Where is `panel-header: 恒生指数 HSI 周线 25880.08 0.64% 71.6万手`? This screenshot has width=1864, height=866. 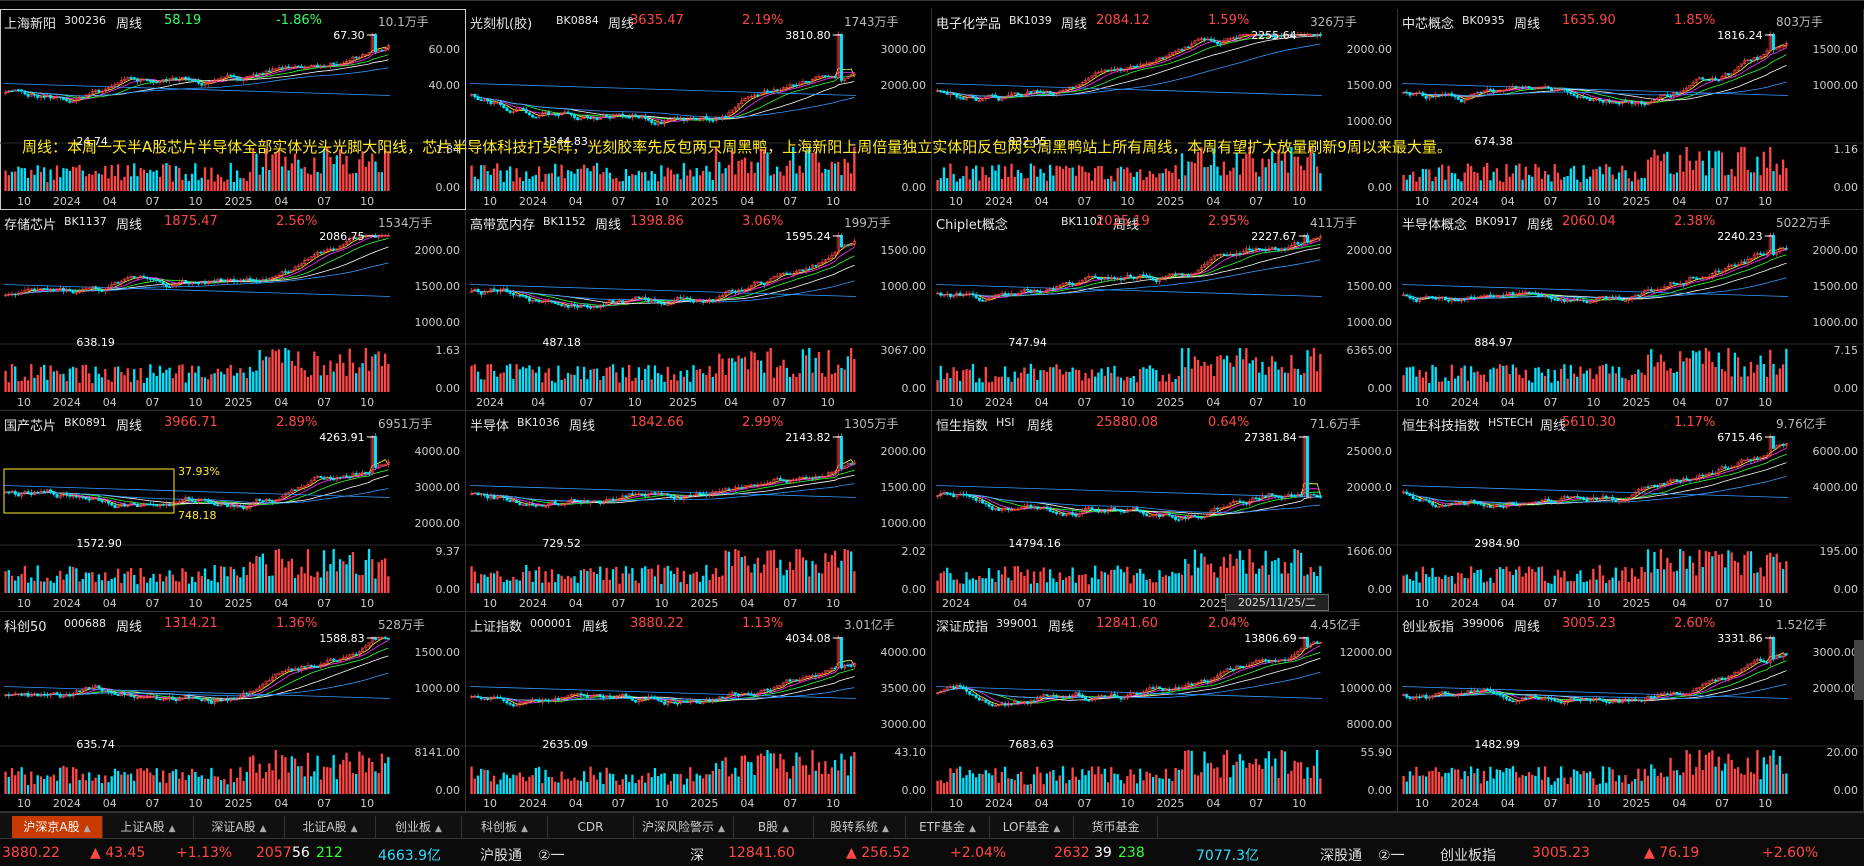 panel-header: 恒生指数 HSI 周线 25880.08 0.64% 71.6万手 is located at coordinates (1164, 424).